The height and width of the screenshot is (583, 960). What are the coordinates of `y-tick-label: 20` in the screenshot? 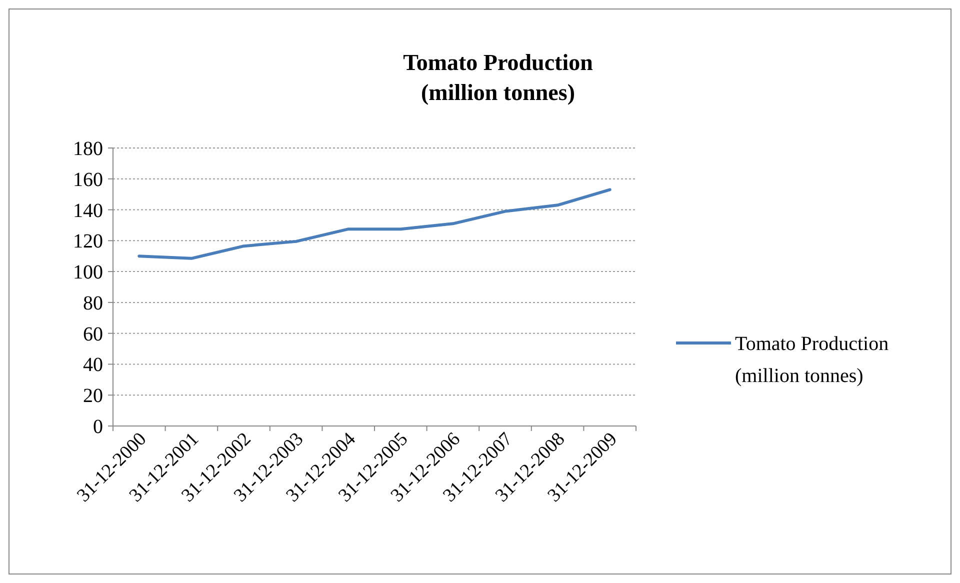 It's located at (93, 396).